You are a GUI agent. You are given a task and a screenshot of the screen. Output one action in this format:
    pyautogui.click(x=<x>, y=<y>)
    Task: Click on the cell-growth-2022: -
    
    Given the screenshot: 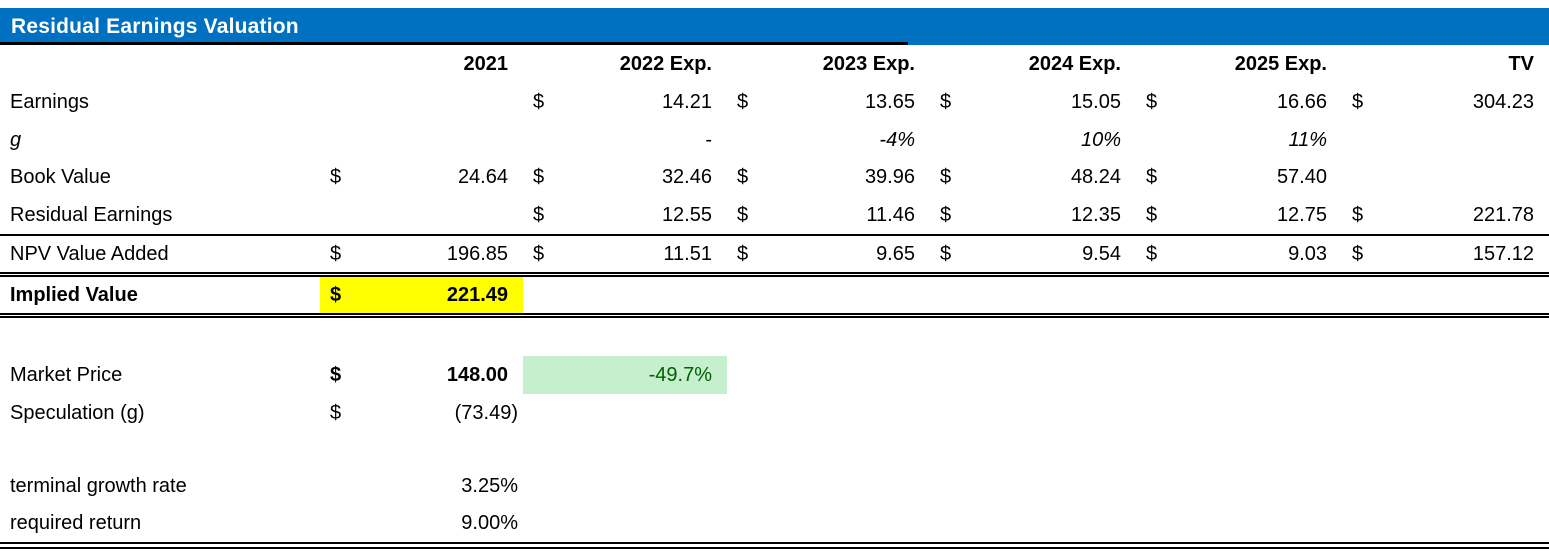 What is the action you would take?
    pyautogui.click(x=708, y=139)
    